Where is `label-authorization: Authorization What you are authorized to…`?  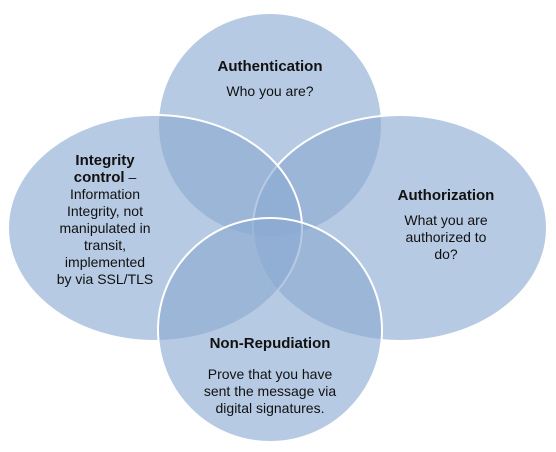 label-authorization: Authorization What you are authorized to… is located at coordinates (446, 225).